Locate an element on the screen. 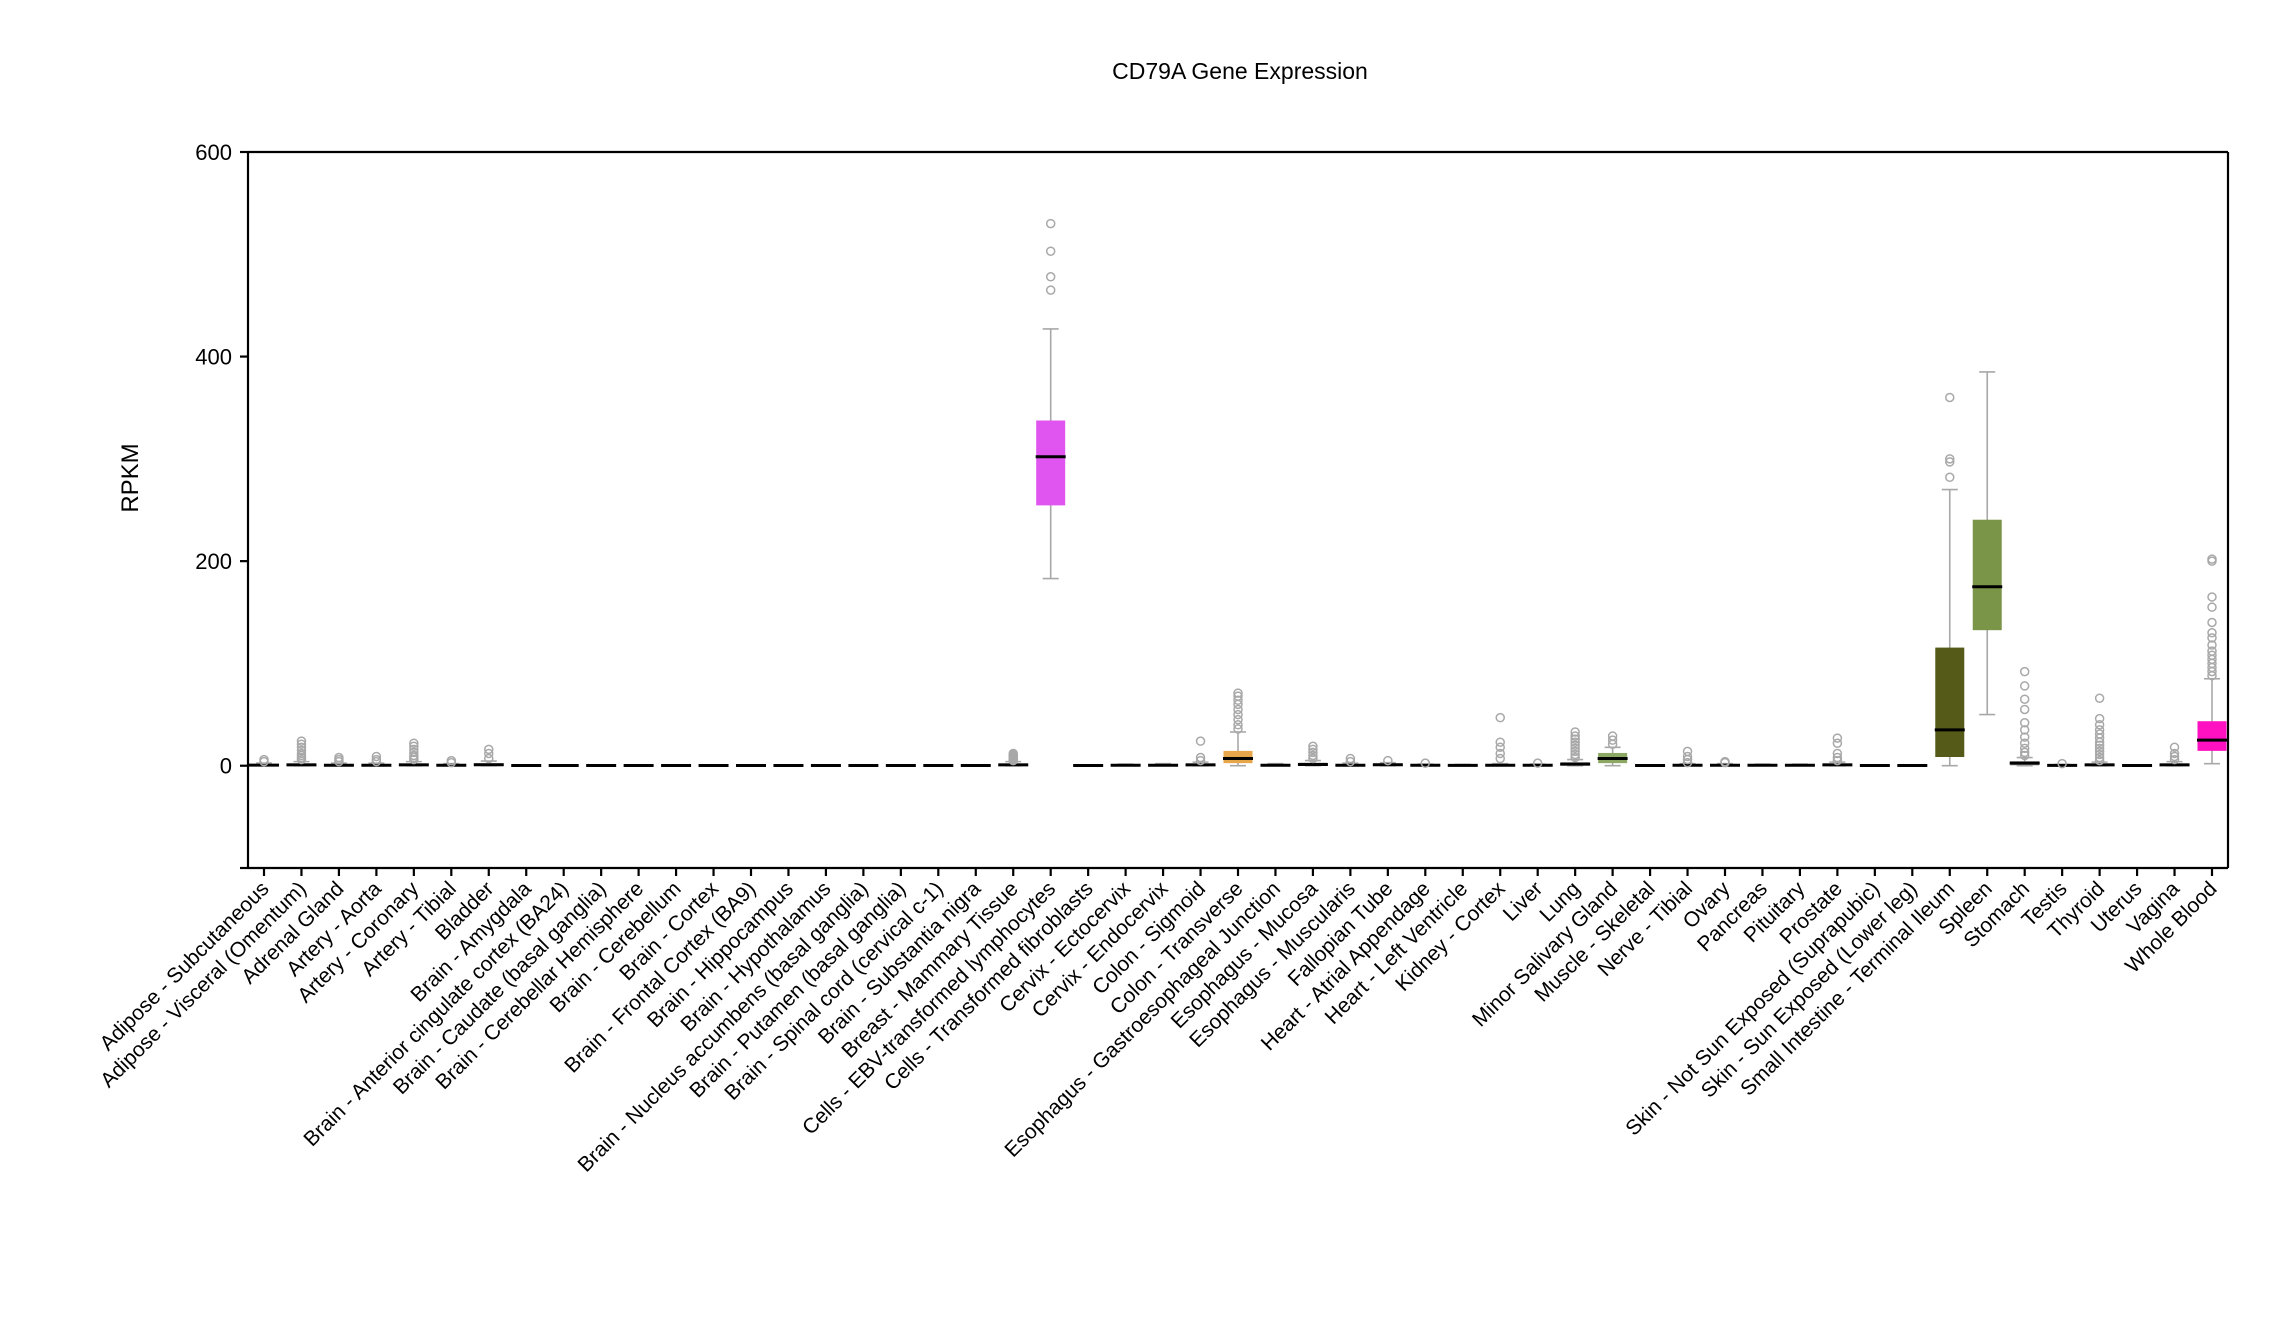 This screenshot has width=2278, height=1335. y-tick-label: 0 is located at coordinates (226, 766).